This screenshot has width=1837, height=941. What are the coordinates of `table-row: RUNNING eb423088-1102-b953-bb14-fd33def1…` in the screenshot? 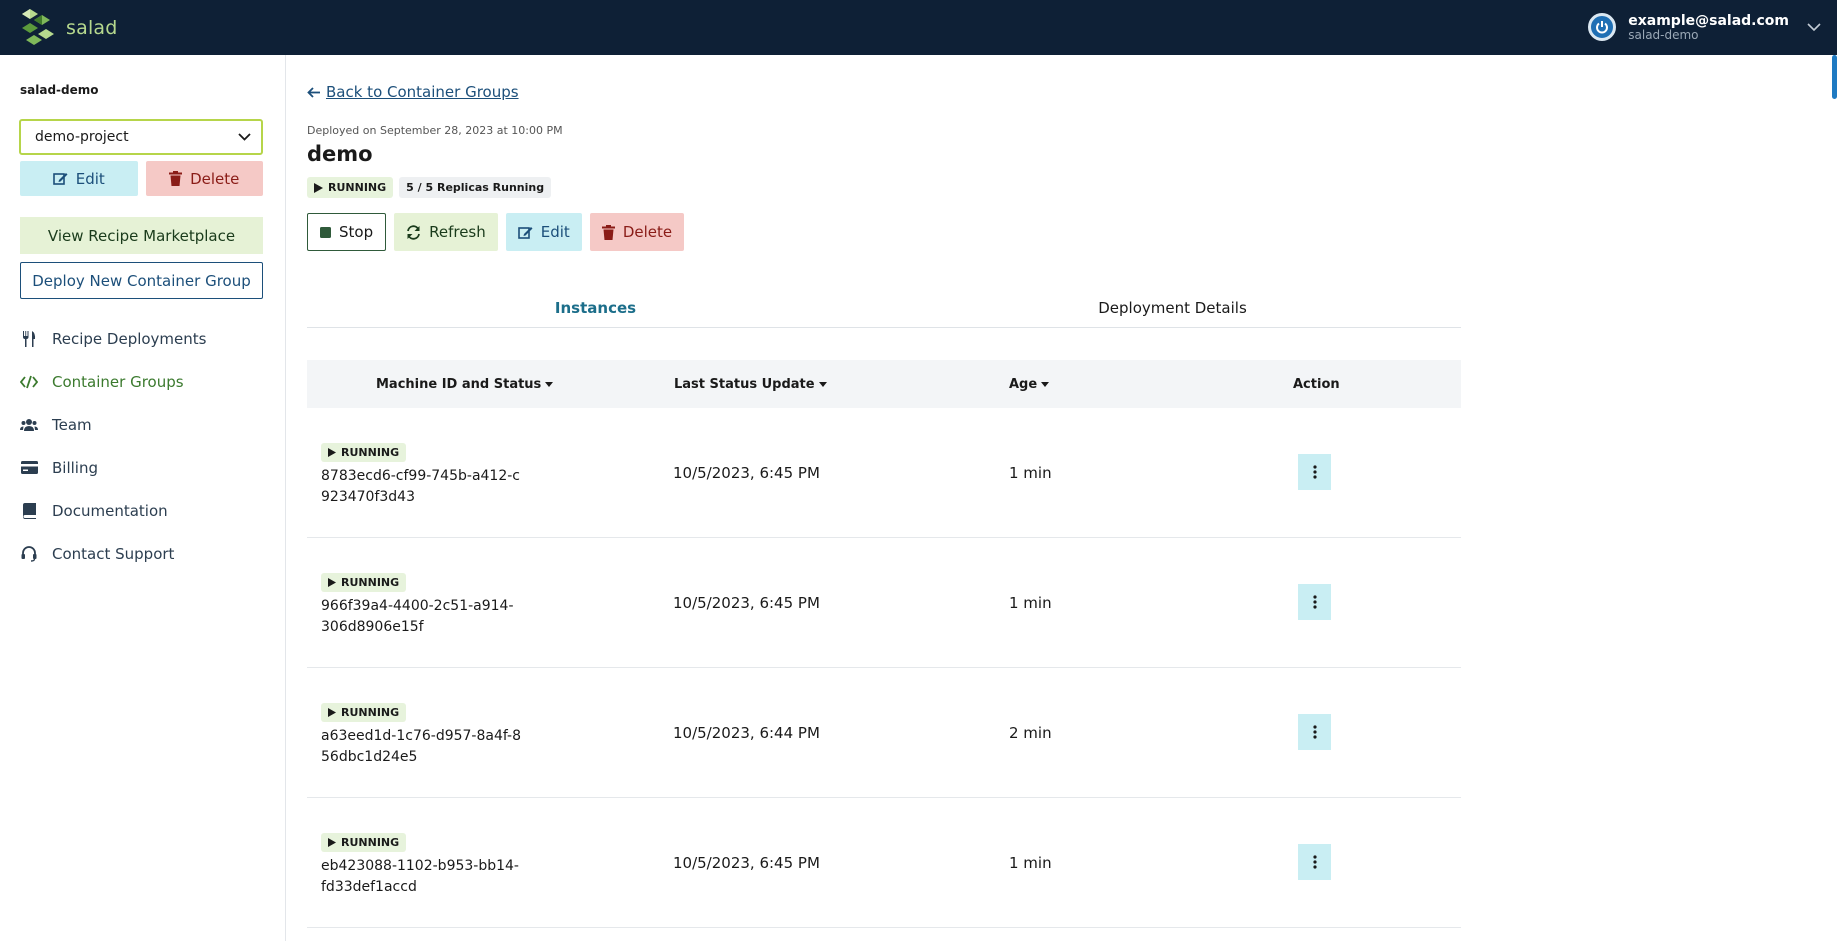 It's located at (884, 863).